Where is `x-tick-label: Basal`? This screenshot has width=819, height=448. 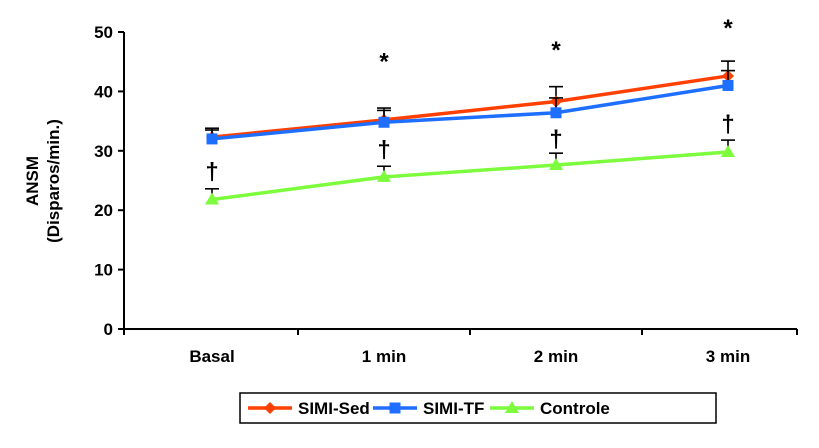 x-tick-label: Basal is located at coordinates (211, 356).